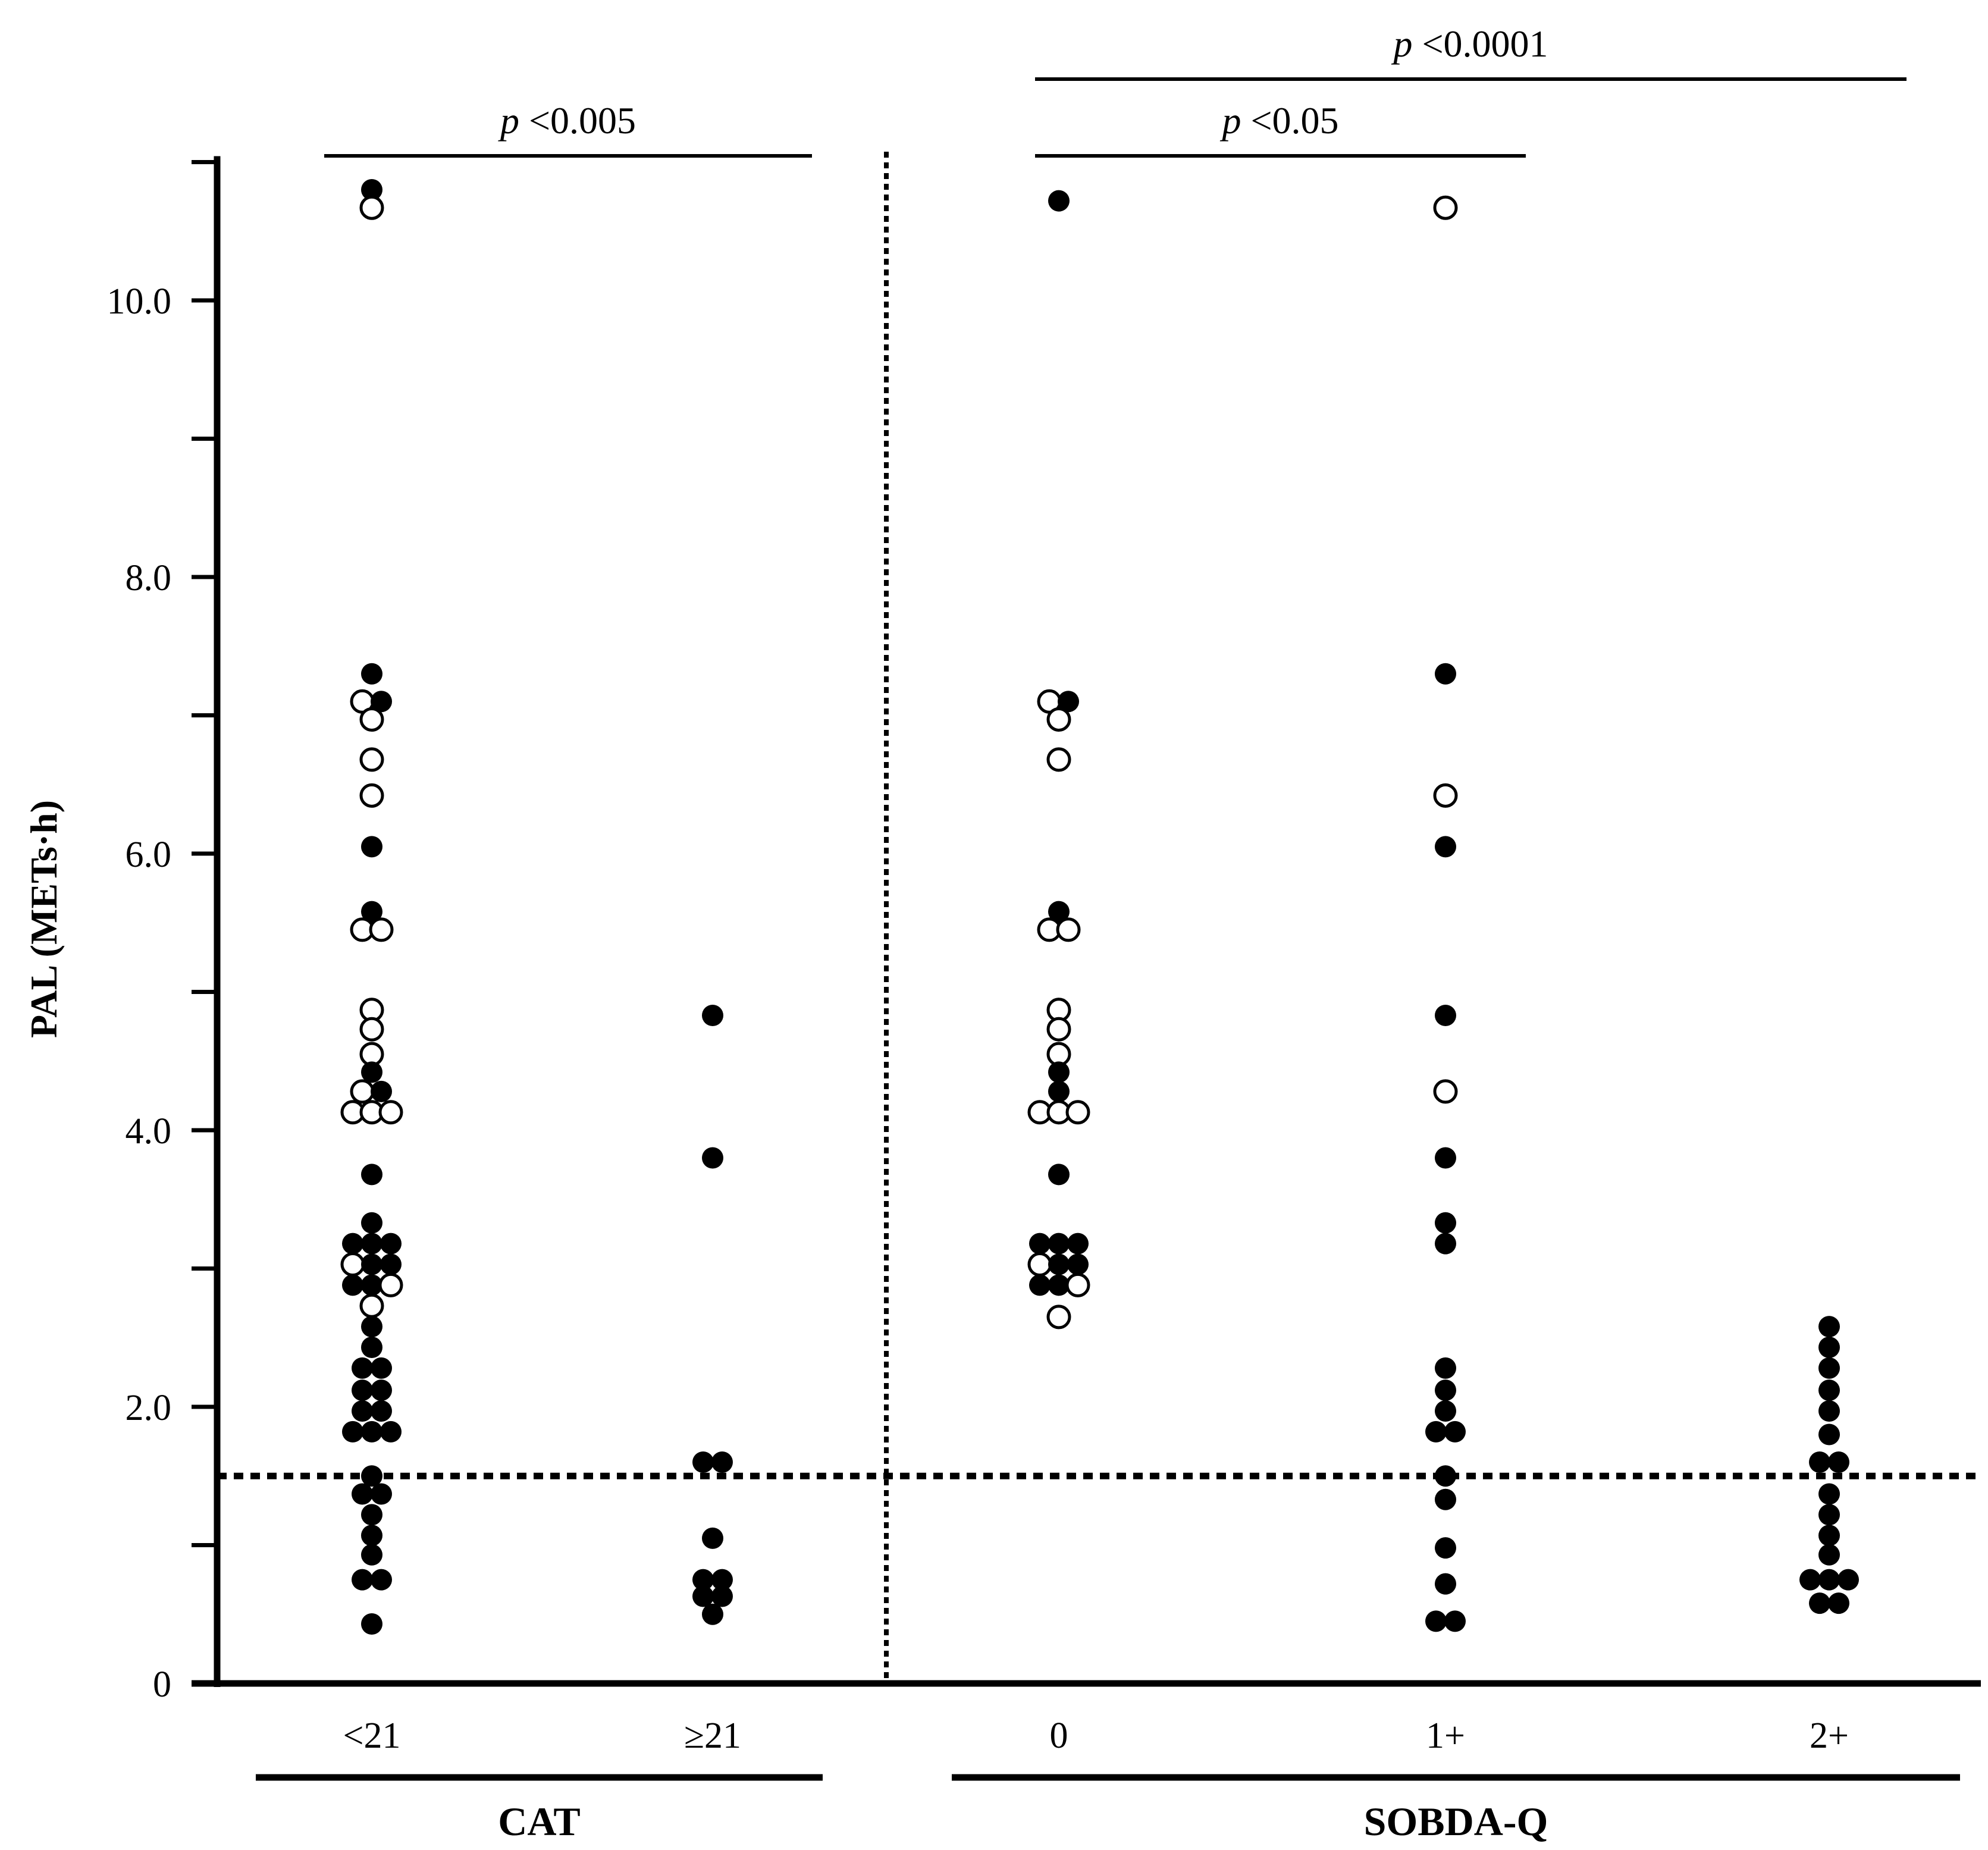 The image size is (1988, 1850). Describe the element at coordinates (149, 578) in the screenshot. I see `y-tick-label: 8.0` at that location.